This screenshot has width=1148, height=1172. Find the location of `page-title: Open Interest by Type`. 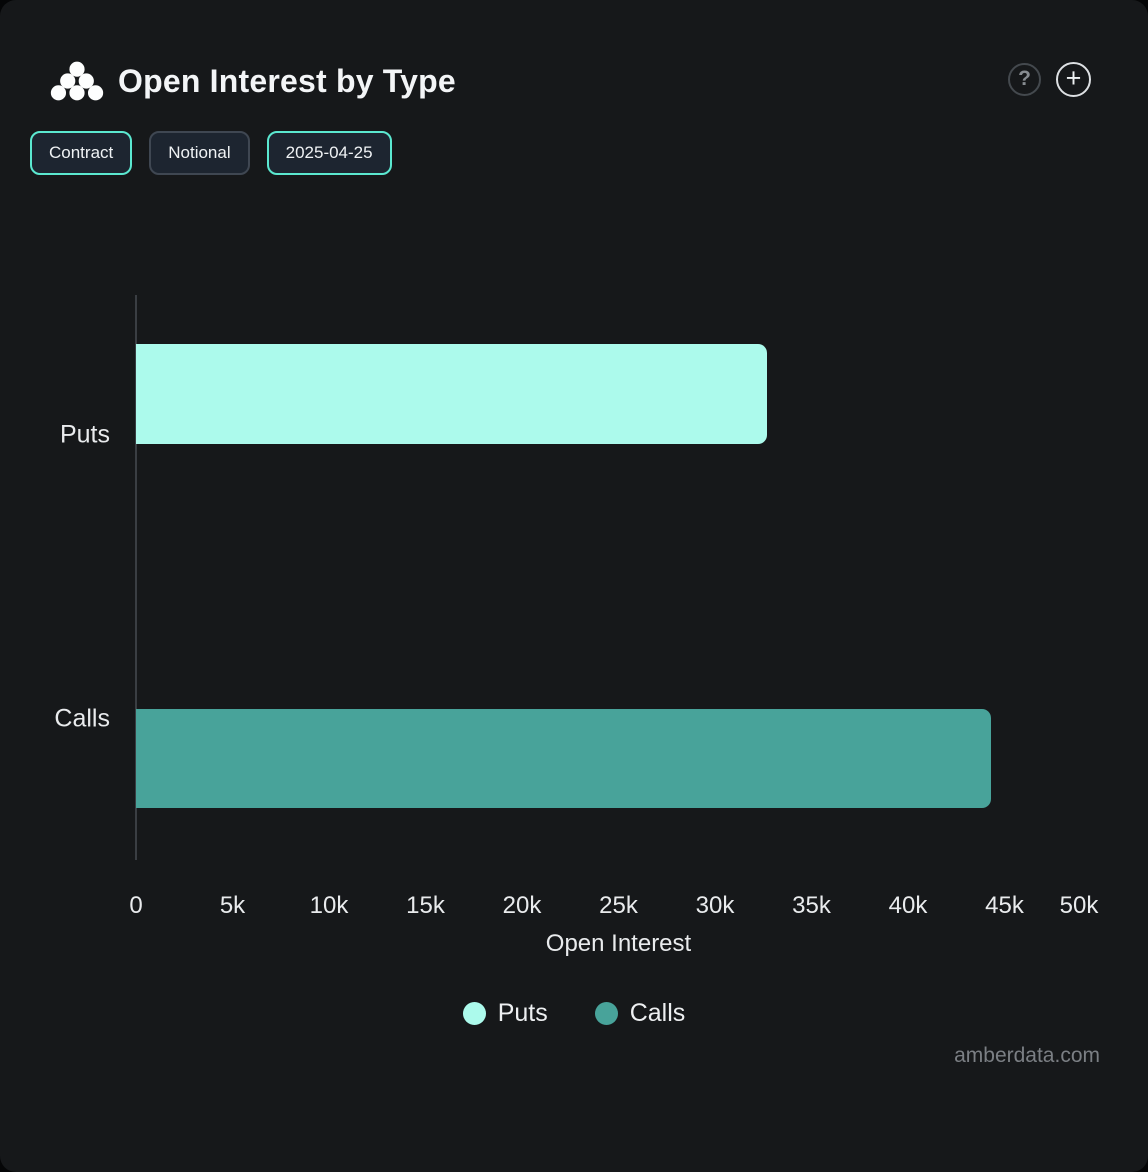

page-title: Open Interest by Type is located at coordinates (287, 80).